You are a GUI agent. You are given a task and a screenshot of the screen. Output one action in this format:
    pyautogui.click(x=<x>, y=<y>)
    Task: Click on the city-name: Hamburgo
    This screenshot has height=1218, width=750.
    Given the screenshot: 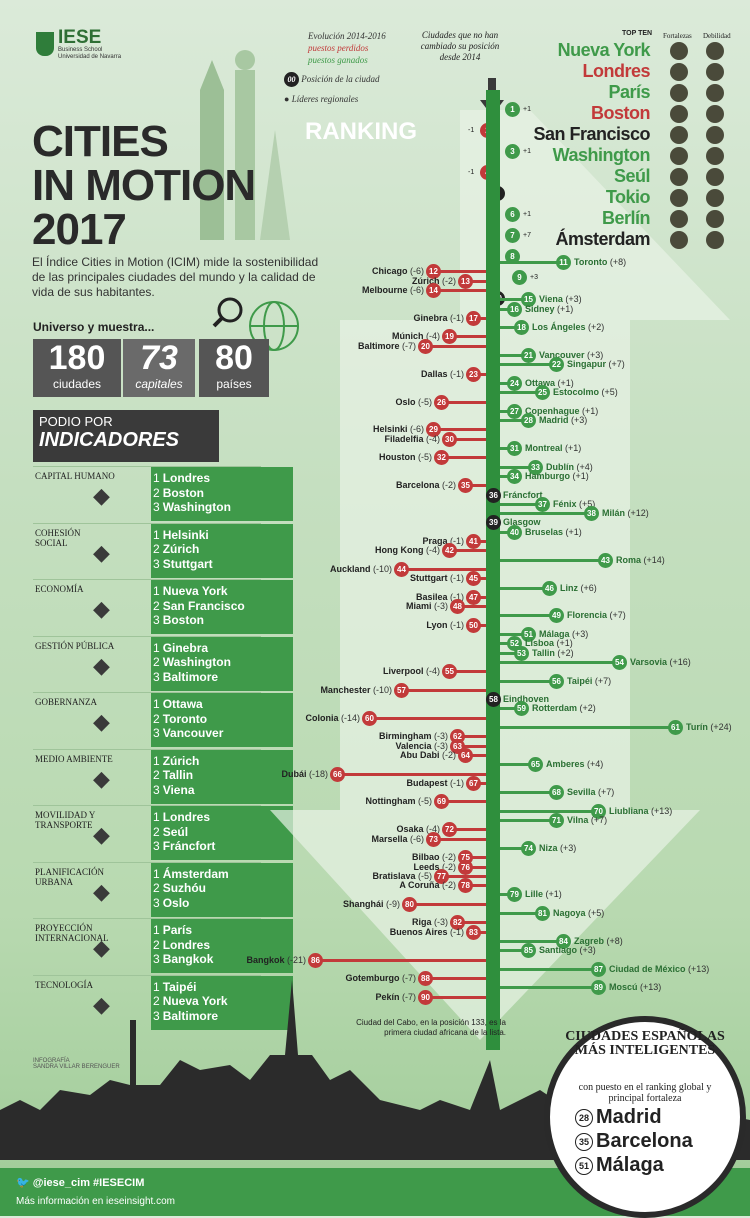 What is the action you would take?
    pyautogui.click(x=547, y=475)
    